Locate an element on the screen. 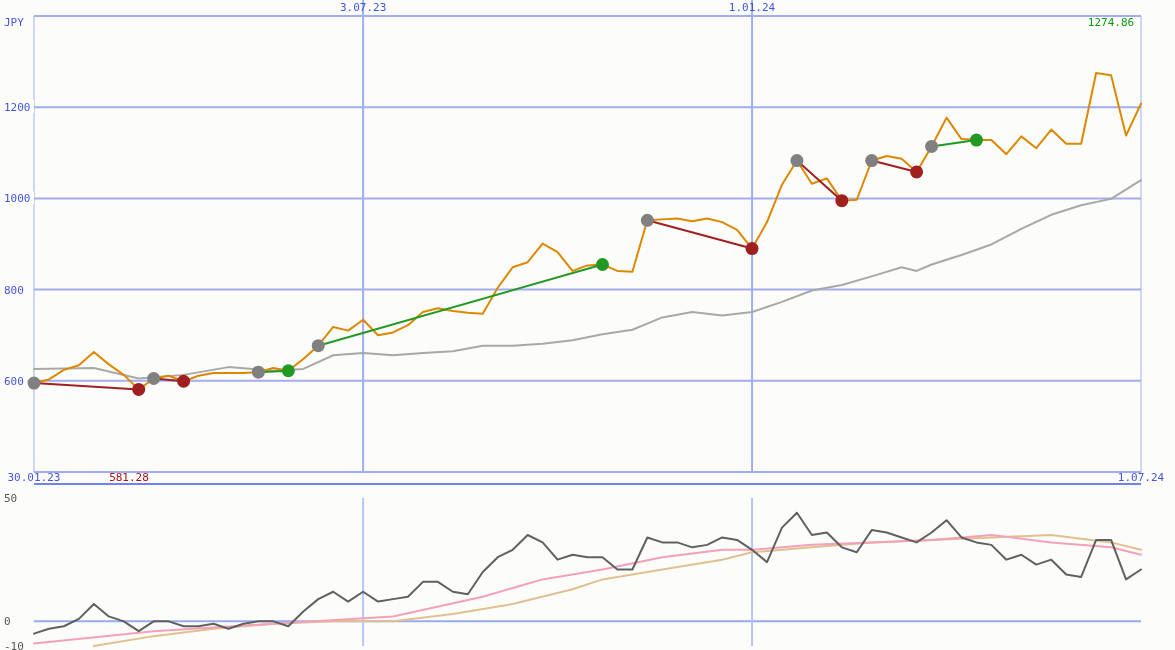 The width and height of the screenshot is (1175, 650). y-tick-label: 800 is located at coordinates (14, 290).